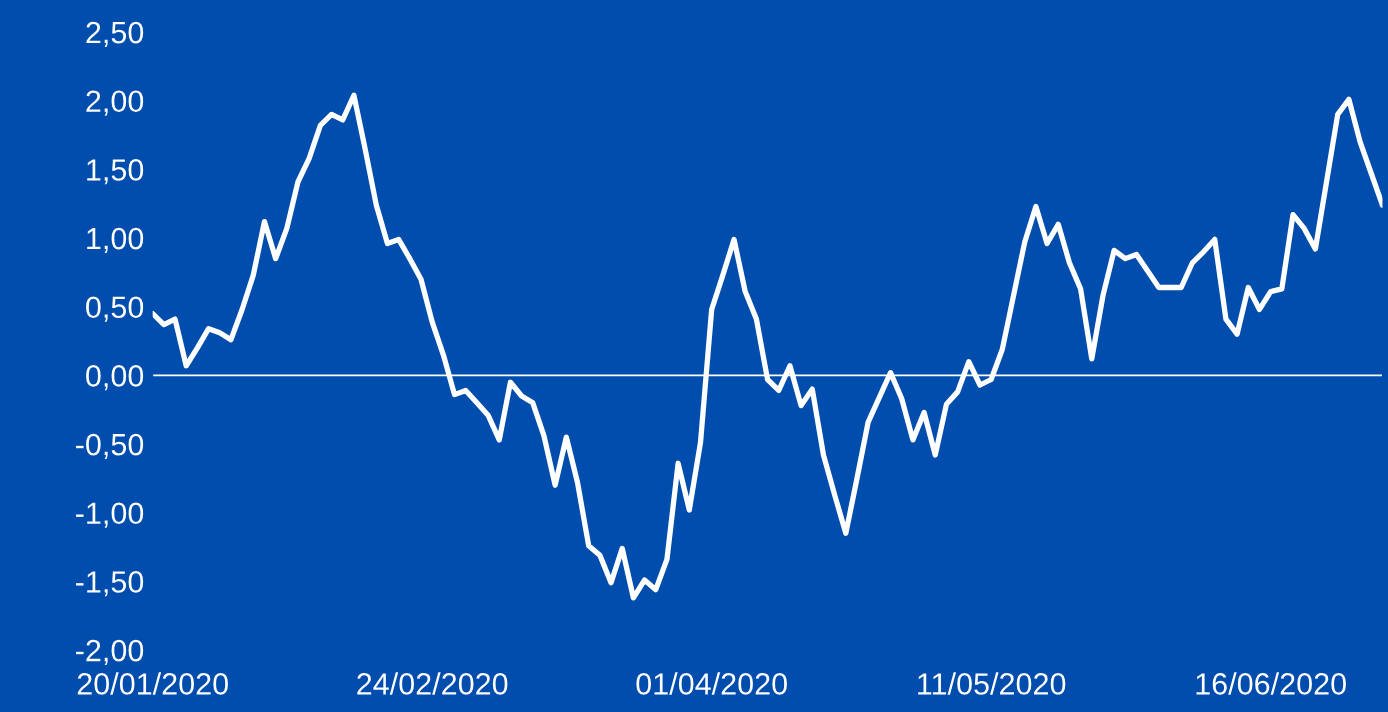 This screenshot has width=1388, height=712. What do you see at coordinates (711, 683) in the screenshot?
I see `x-tick-label: 01/04/2020` at bounding box center [711, 683].